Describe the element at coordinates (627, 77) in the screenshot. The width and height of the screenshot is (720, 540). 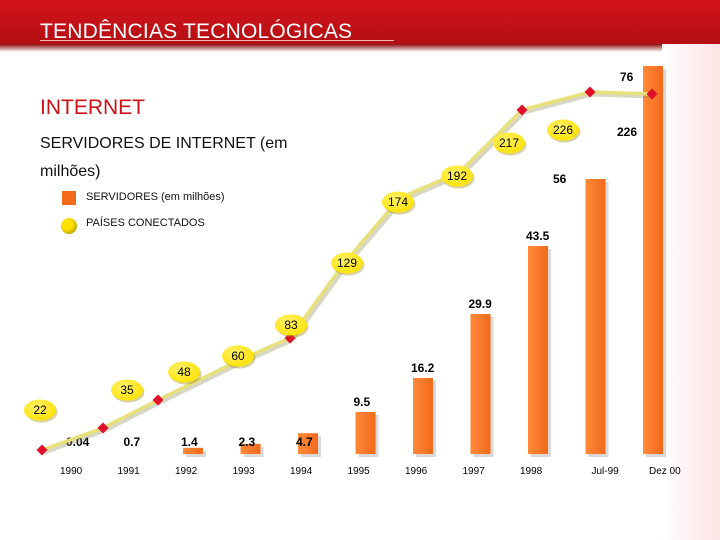
I see `line-value-label: 76` at that location.